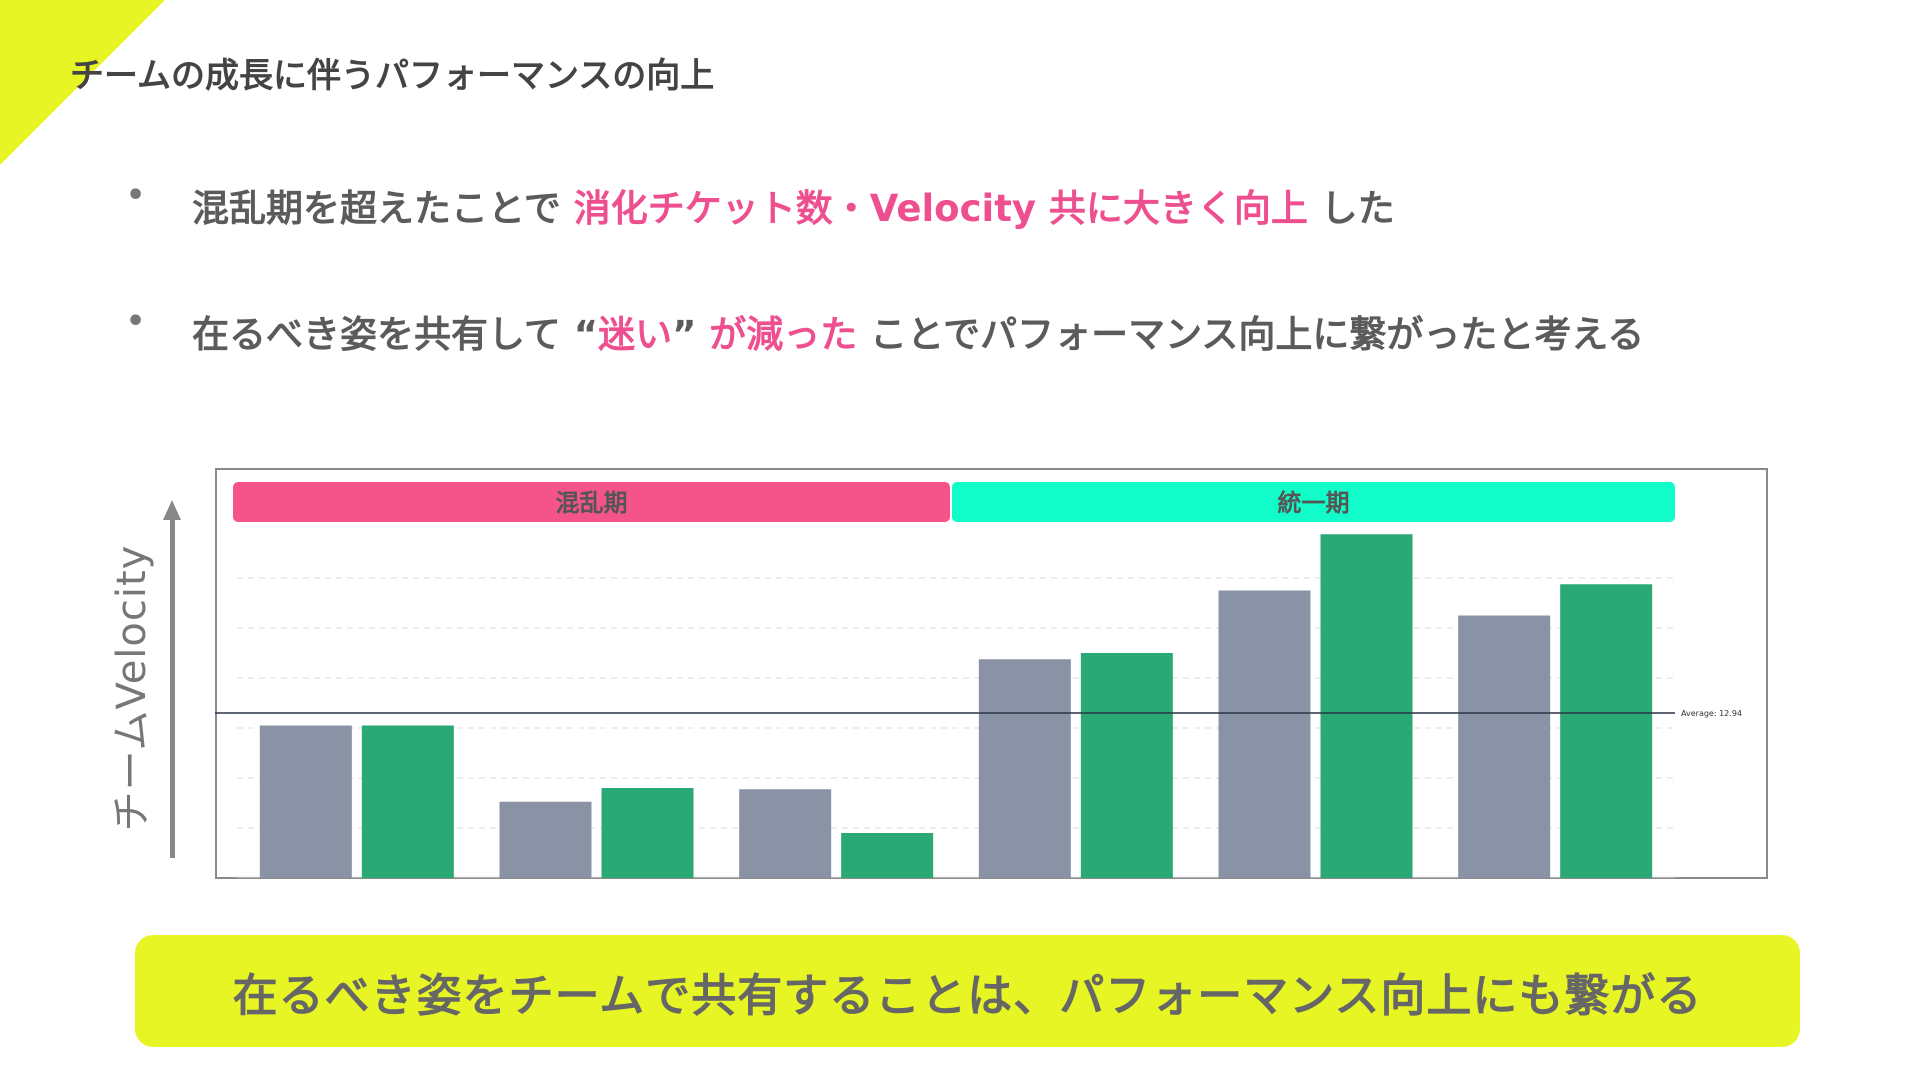 This screenshot has width=1920, height=1079. I want to click on corner-accent, so click(82, 82).